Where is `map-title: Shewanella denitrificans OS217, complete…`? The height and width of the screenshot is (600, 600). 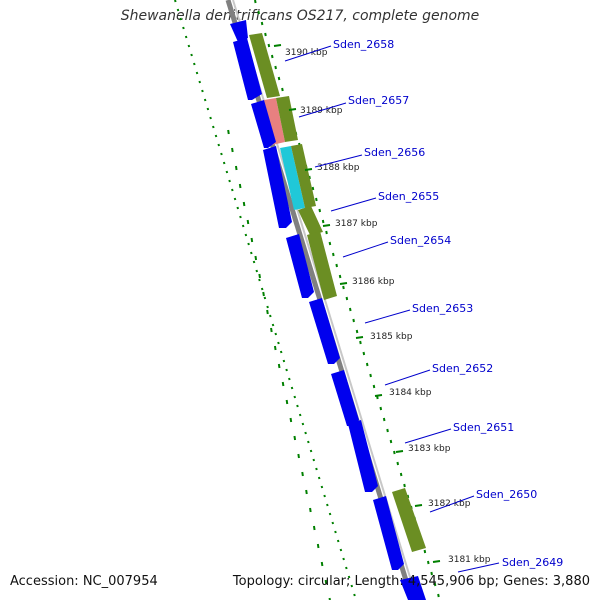 map-title: Shewanella denitrificans OS217, complete… is located at coordinates (300, 16).